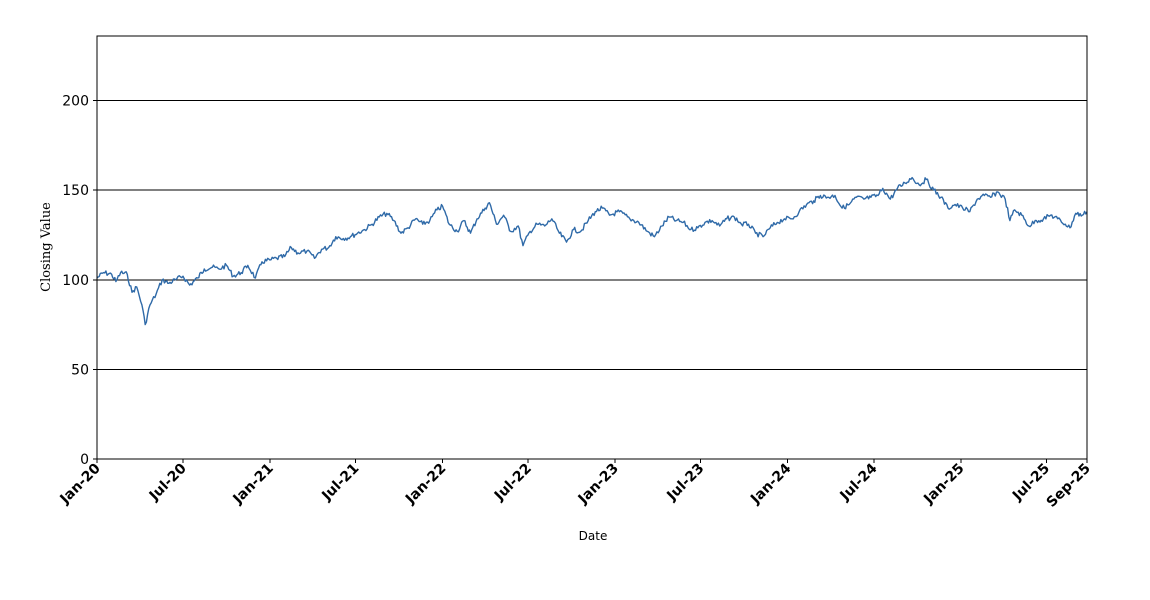 The width and height of the screenshot is (1150, 600). I want to click on x-tick-label-10: Jan-25, so click(943, 484).